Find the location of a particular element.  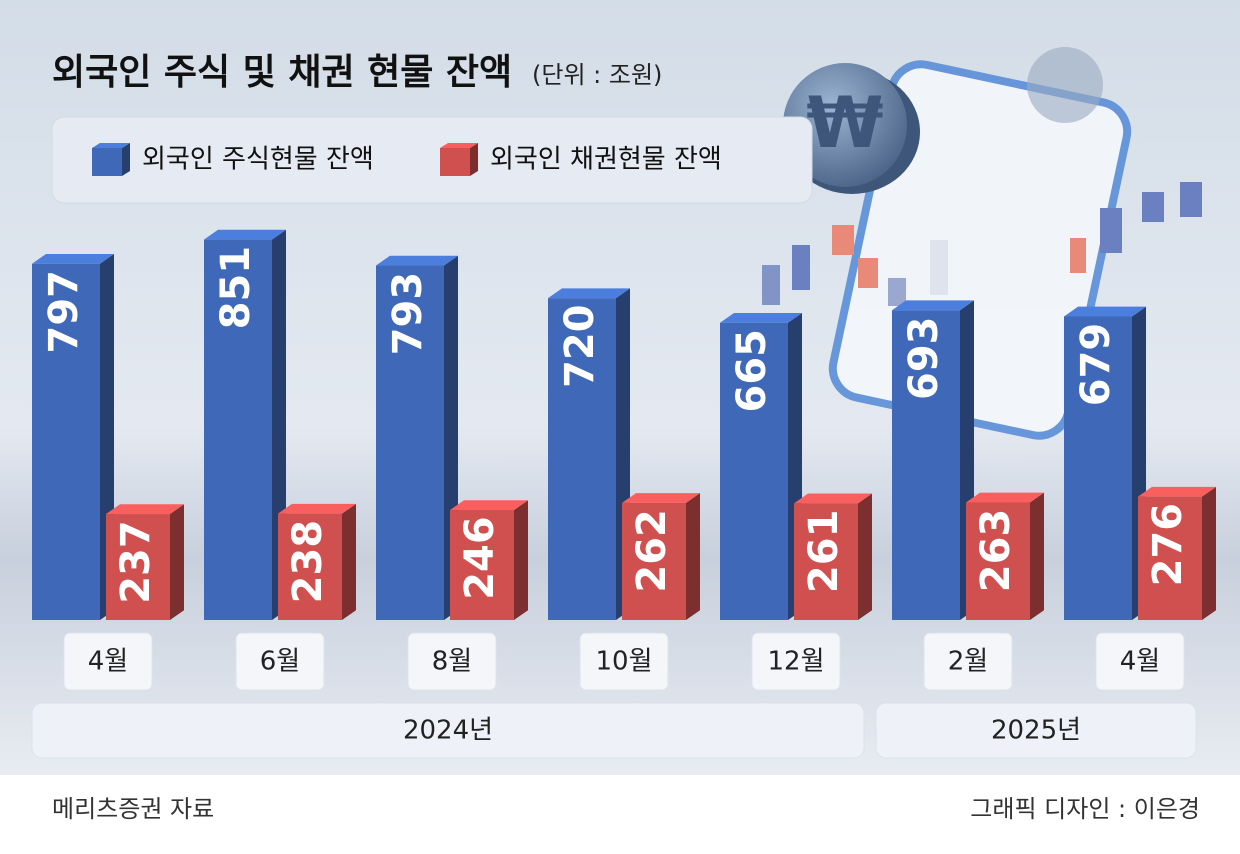

value-label: 793 is located at coordinates (408, 314).